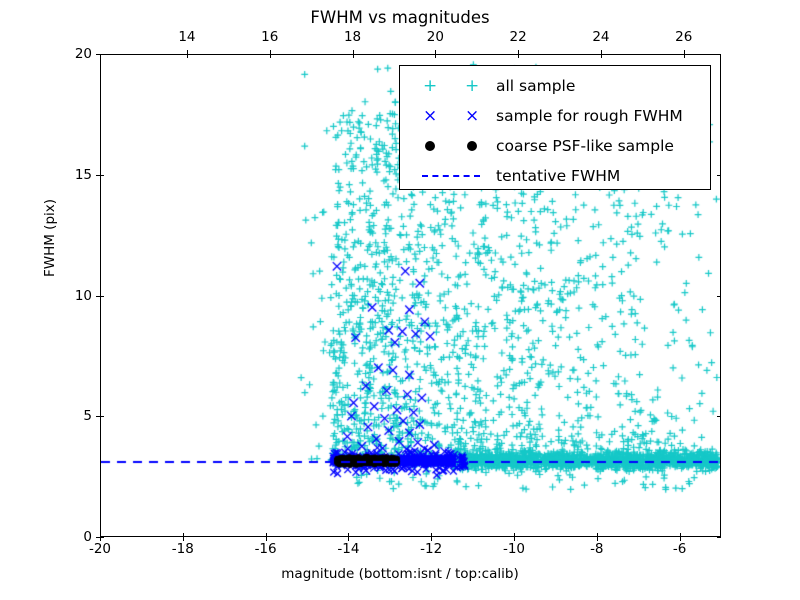  I want to click on xtick-label-top: 26, so click(684, 37).